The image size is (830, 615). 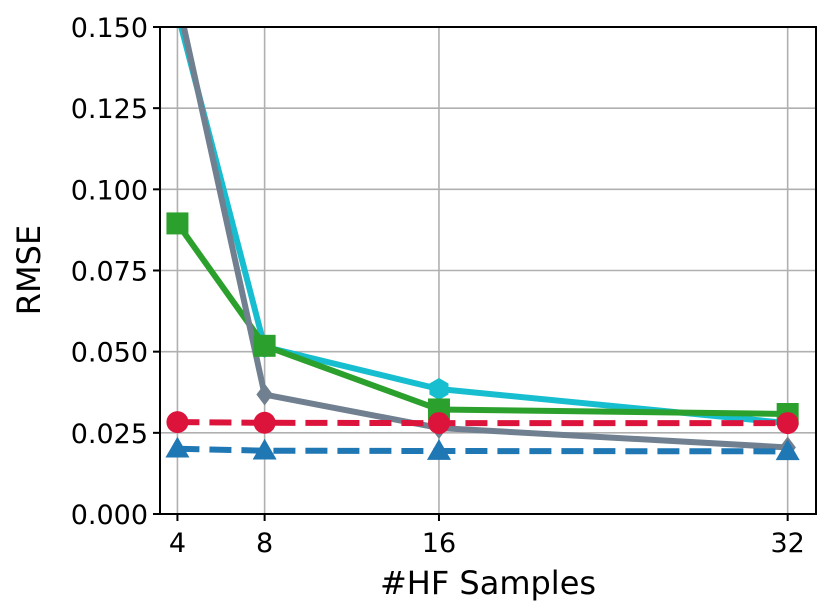 I want to click on y-tick-label: 0.125, so click(x=109, y=109).